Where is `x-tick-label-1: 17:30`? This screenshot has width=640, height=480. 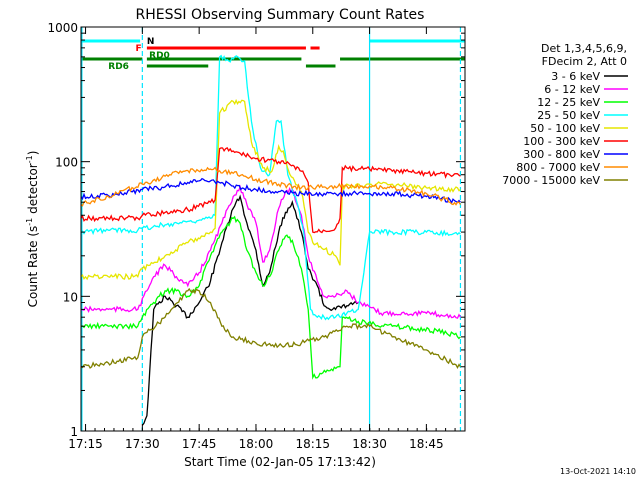 x-tick-label-1: 17:30 is located at coordinates (142, 444).